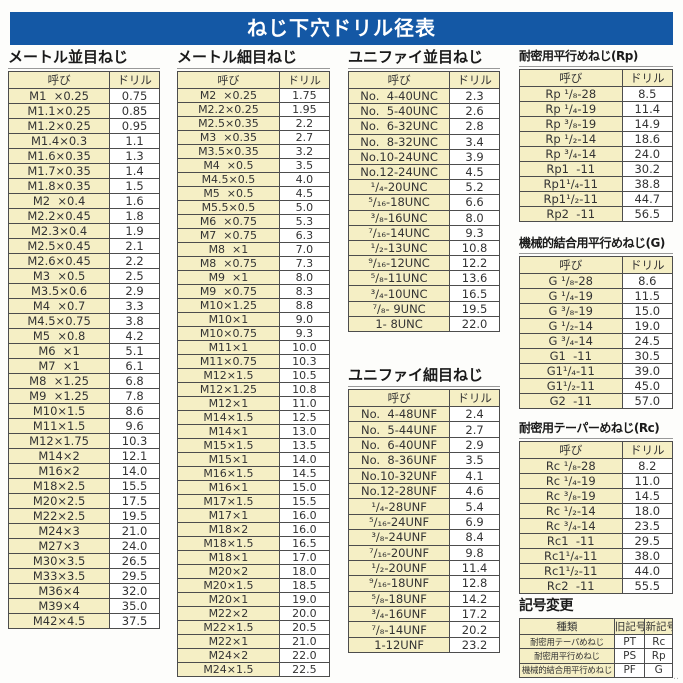 The image size is (683, 683). What do you see at coordinates (571, 109) in the screenshot?
I see `thread-name-cell: Rp ¹/₄-19` at bounding box center [571, 109].